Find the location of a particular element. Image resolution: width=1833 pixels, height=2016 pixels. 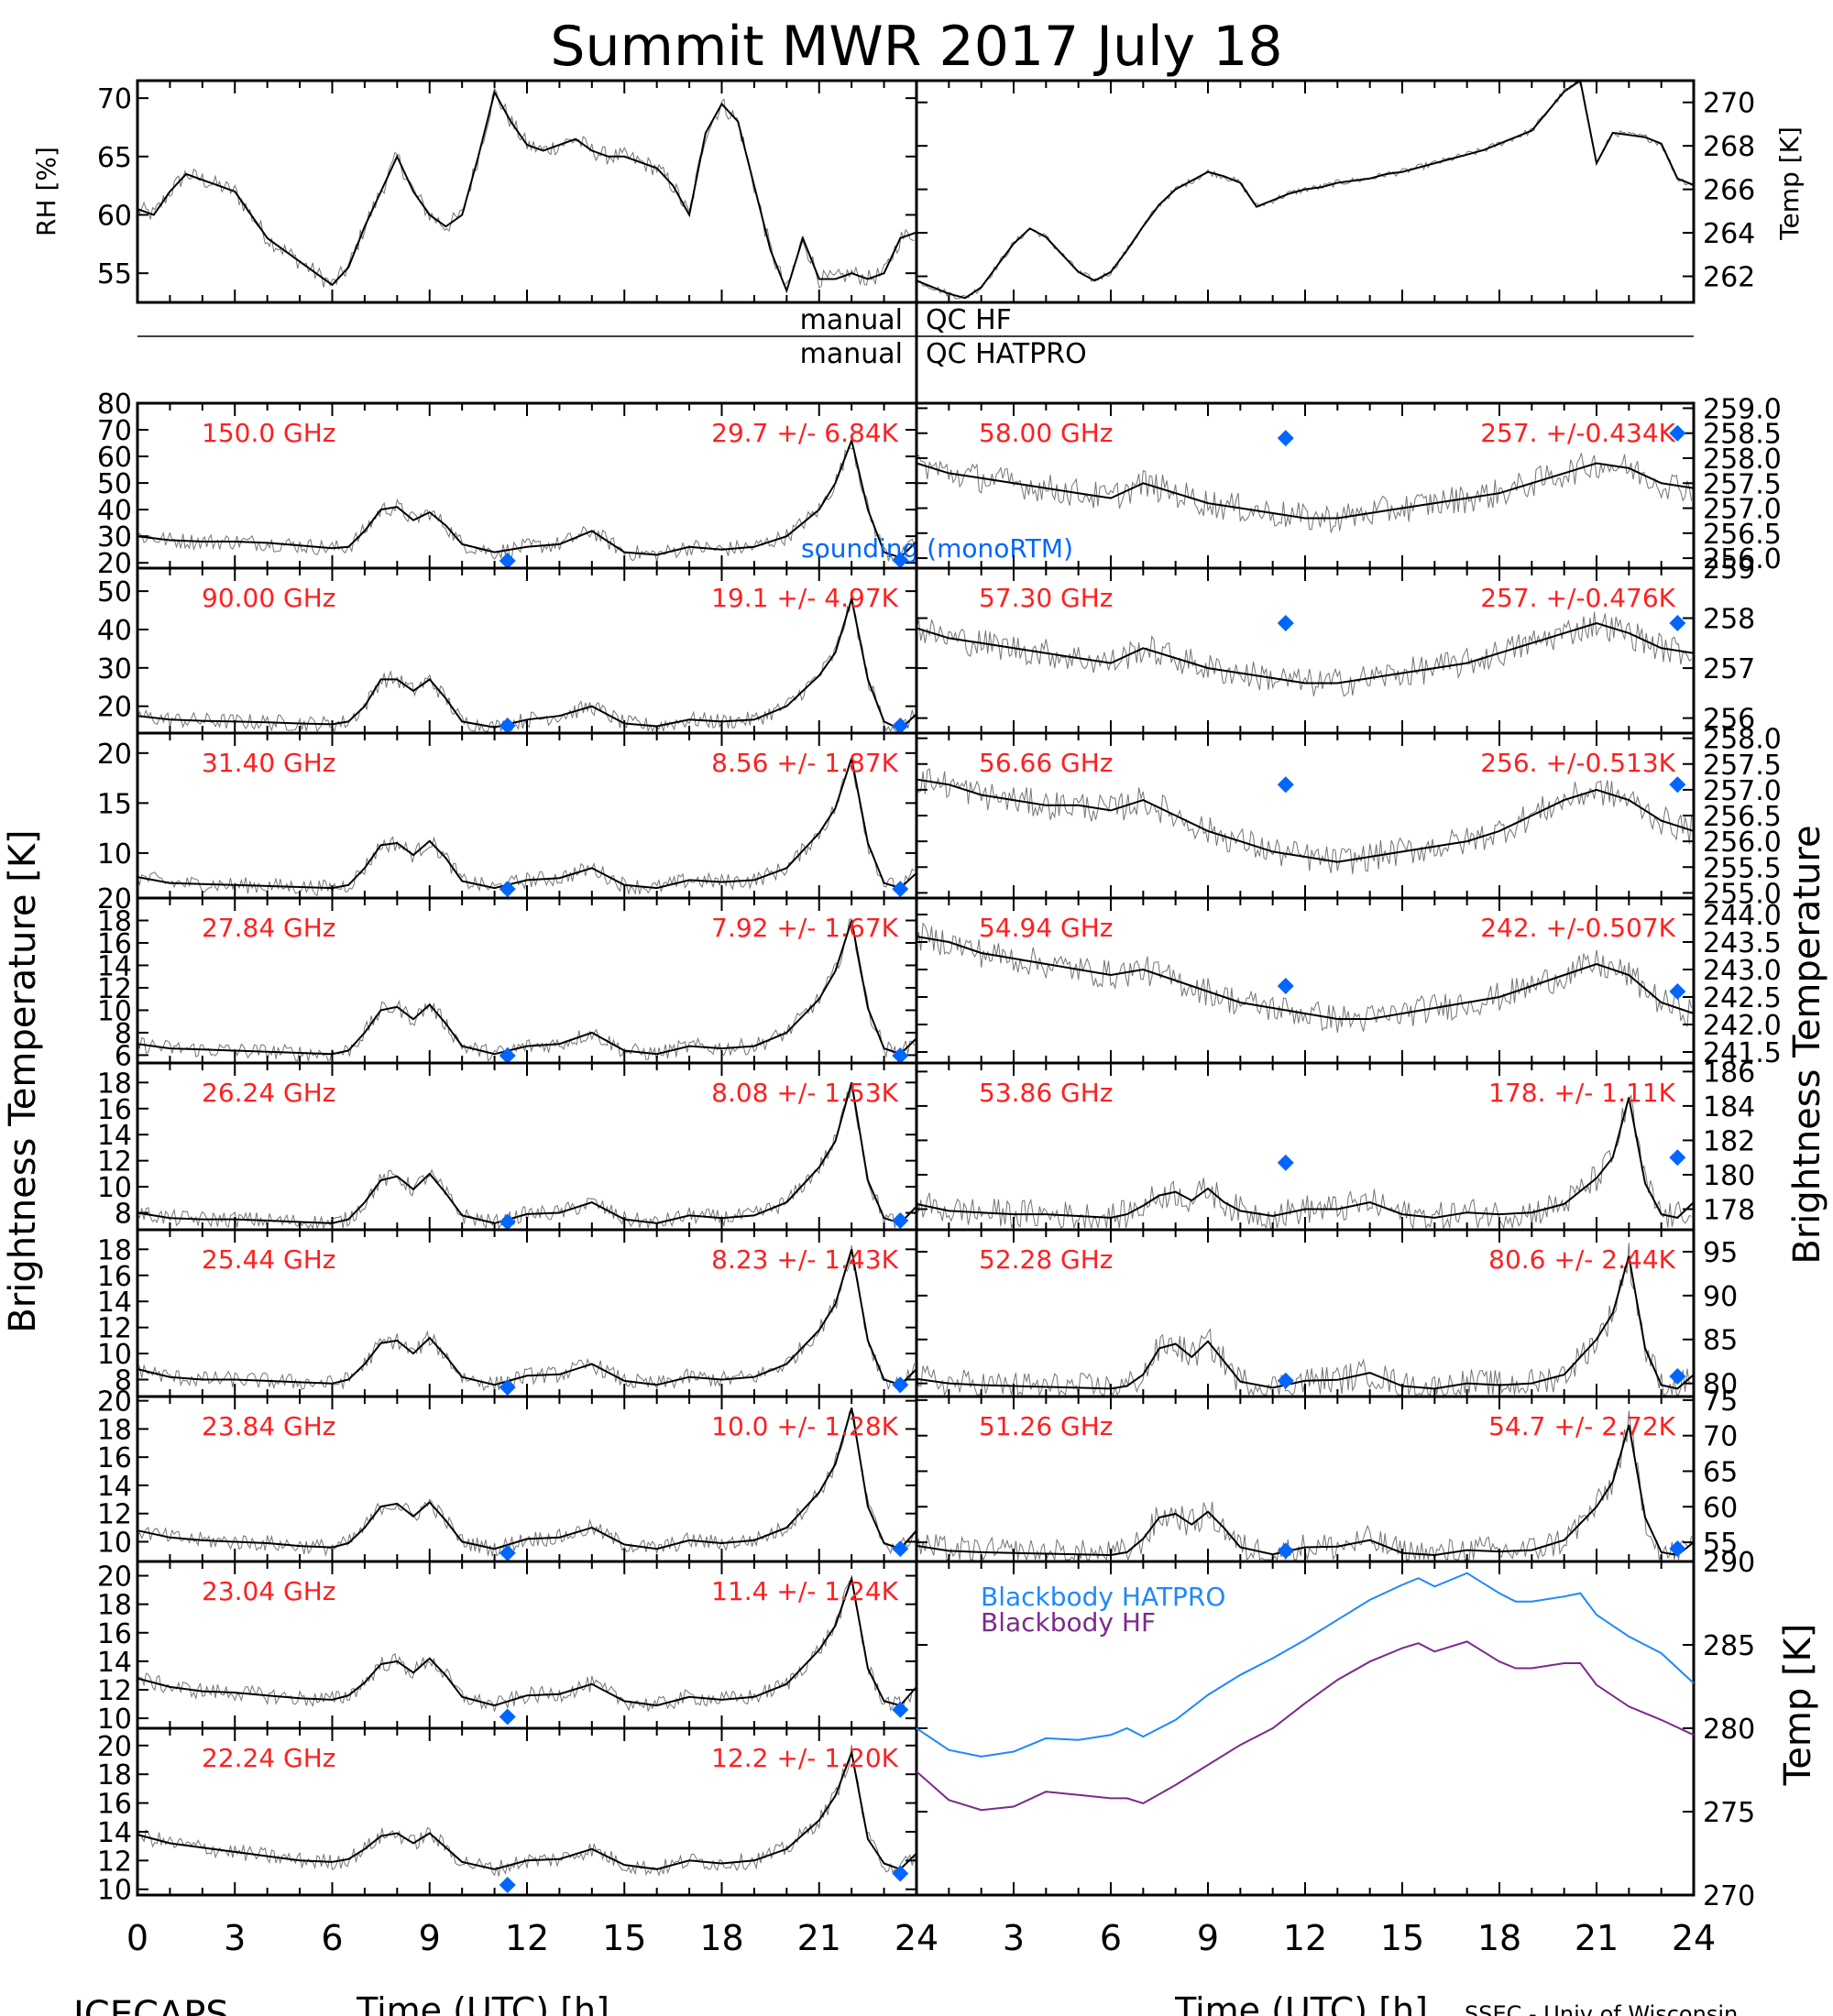

channel-stat: 19.1 +/- 4.97K is located at coordinates (804, 598).